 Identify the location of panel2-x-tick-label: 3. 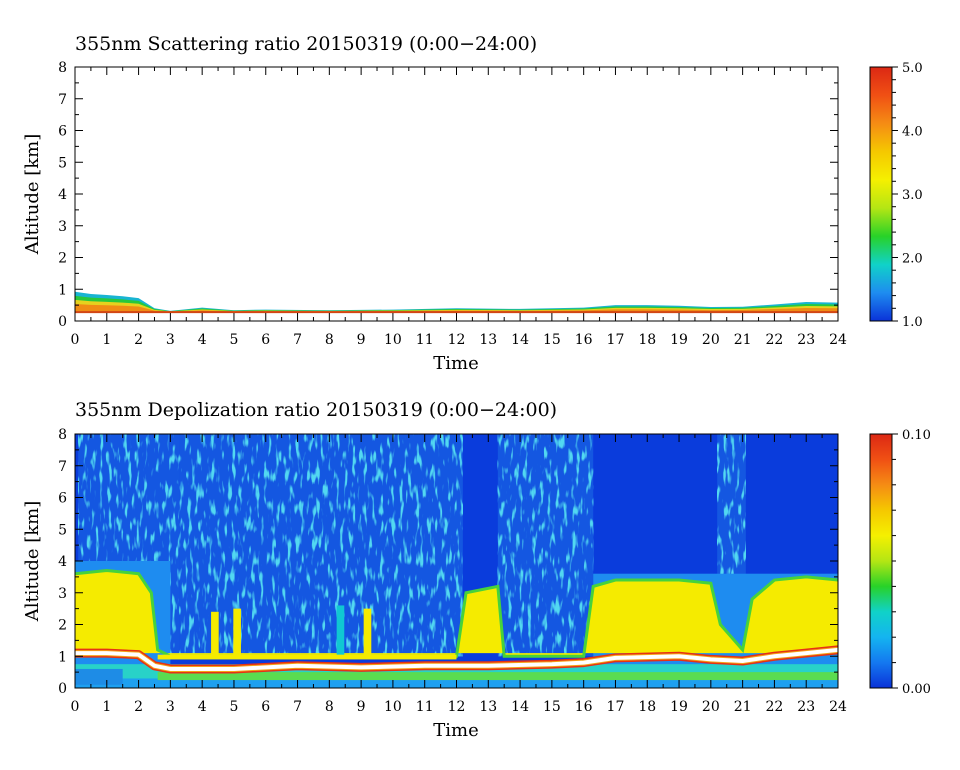
(170, 707).